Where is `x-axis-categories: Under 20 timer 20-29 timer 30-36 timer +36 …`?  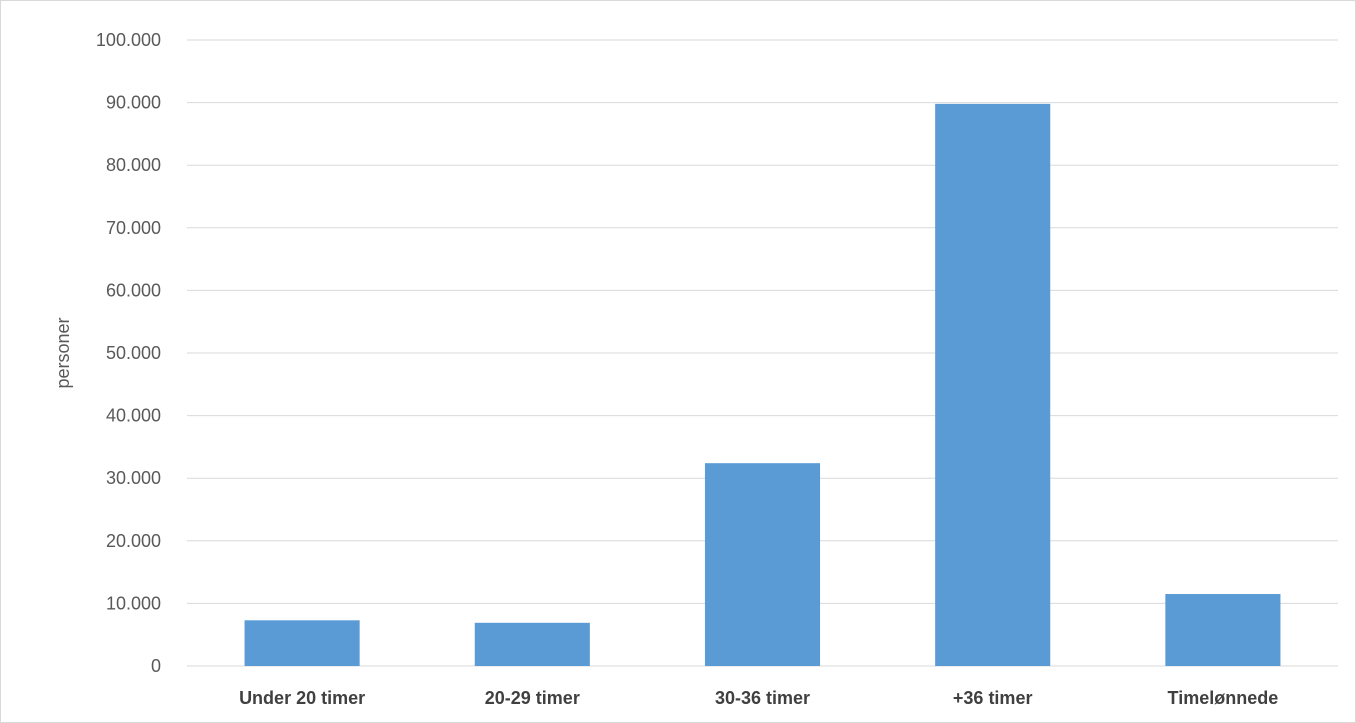 x-axis-categories: Under 20 timer 20-29 timer 30-36 timer +36 … is located at coordinates (758, 698).